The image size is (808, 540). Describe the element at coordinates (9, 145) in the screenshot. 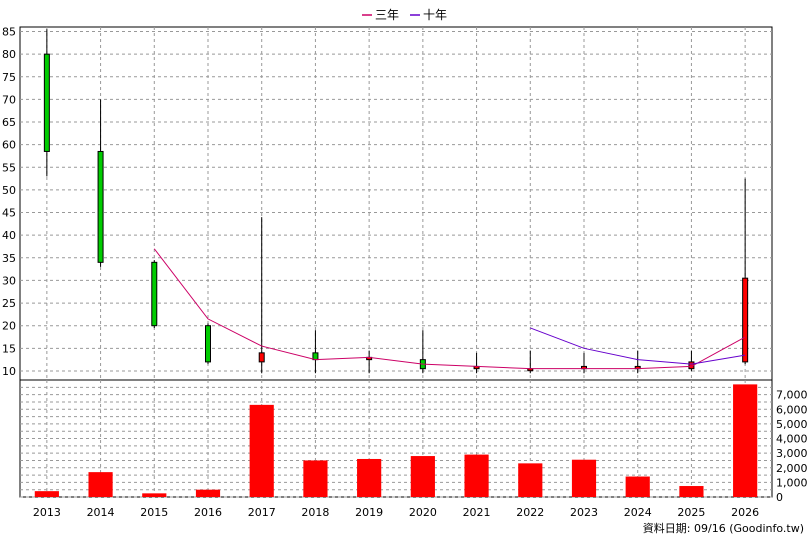

I see `price-tick-label: 60` at that location.